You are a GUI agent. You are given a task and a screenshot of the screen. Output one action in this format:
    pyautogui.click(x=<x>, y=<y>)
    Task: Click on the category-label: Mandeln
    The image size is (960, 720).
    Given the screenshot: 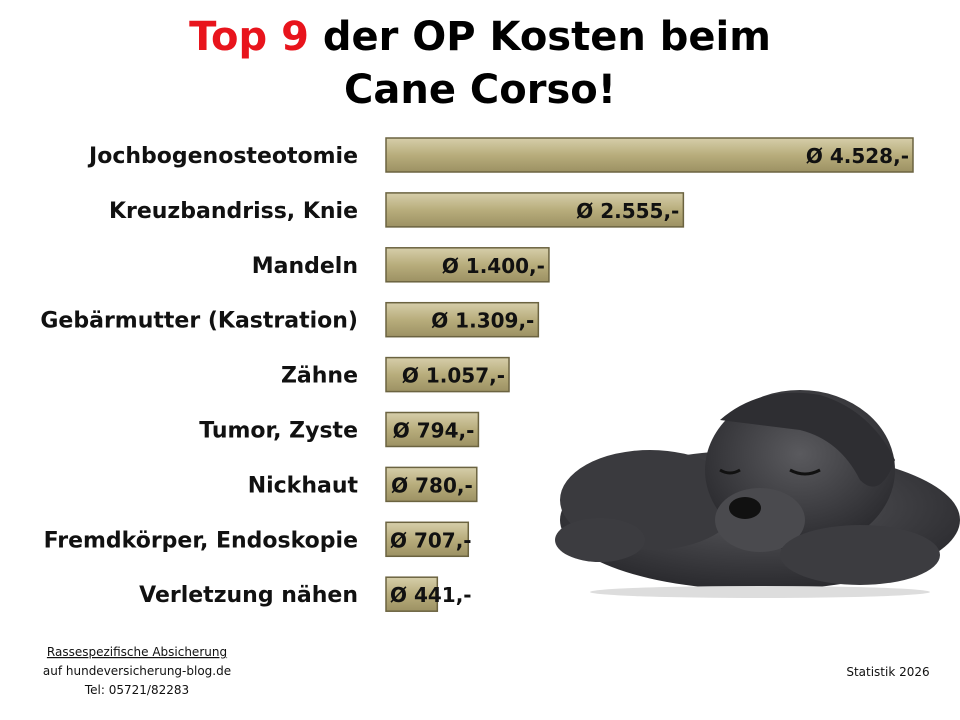 What is the action you would take?
    pyautogui.click(x=305, y=266)
    